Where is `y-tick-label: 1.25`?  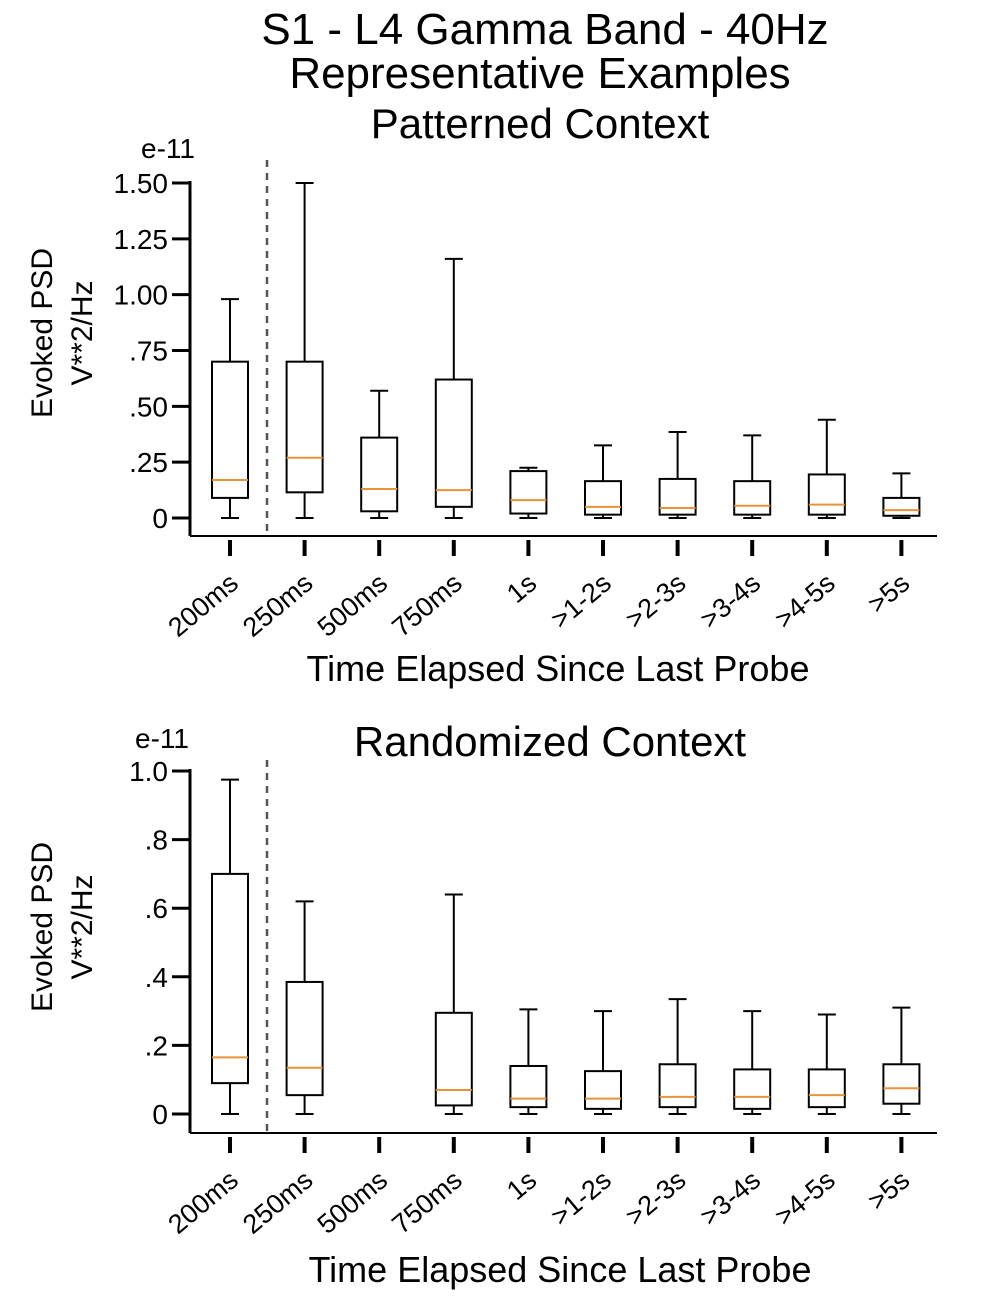 y-tick-label: 1.25 is located at coordinates (141, 239).